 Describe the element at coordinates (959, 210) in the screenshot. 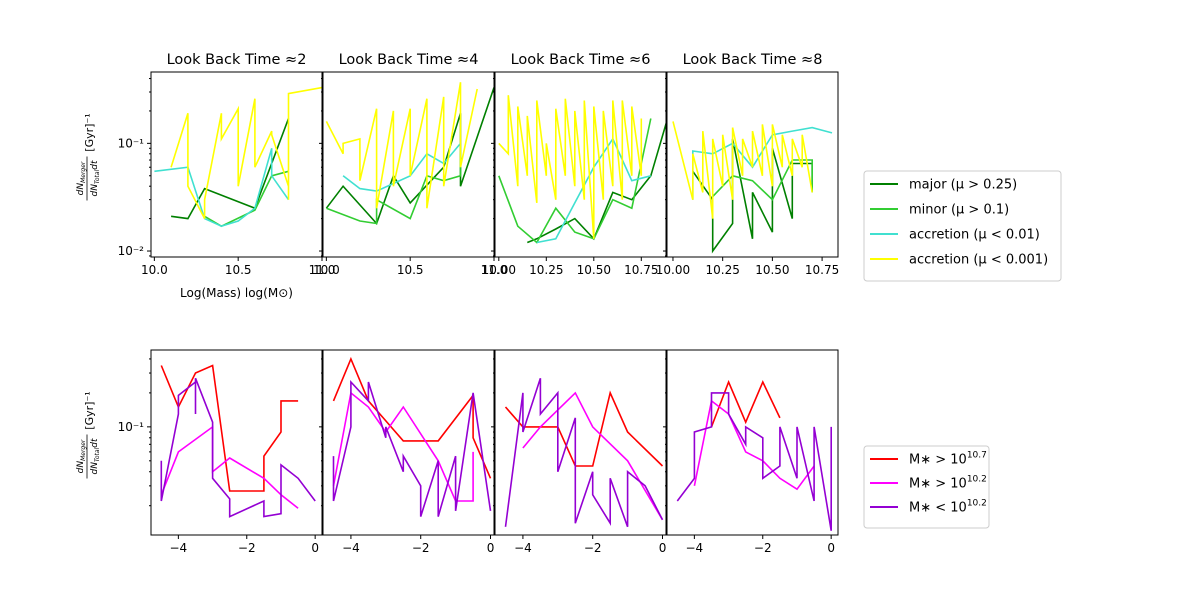

I see `legend-label: minor (μ > 0.1)` at that location.